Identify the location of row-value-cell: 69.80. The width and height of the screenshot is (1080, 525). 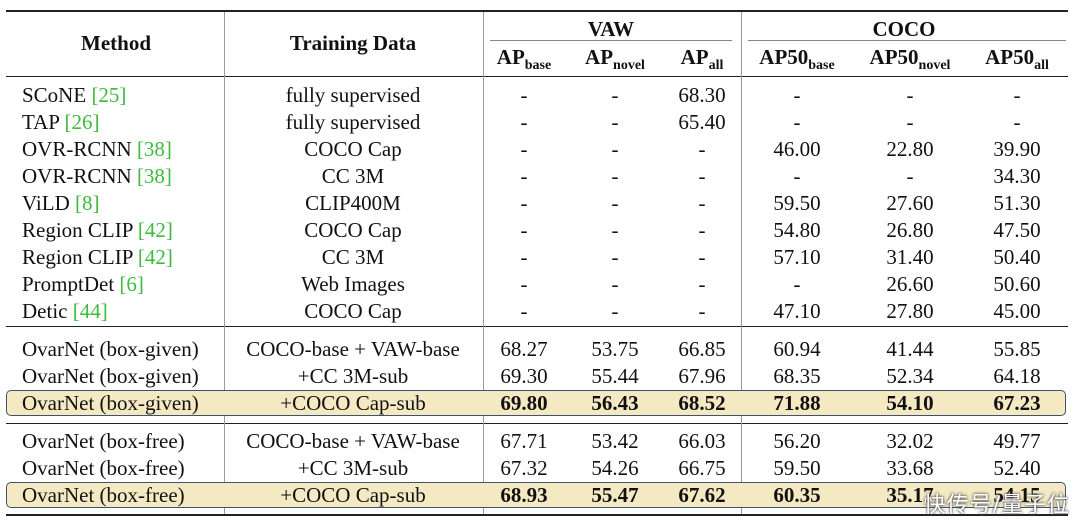
(524, 403).